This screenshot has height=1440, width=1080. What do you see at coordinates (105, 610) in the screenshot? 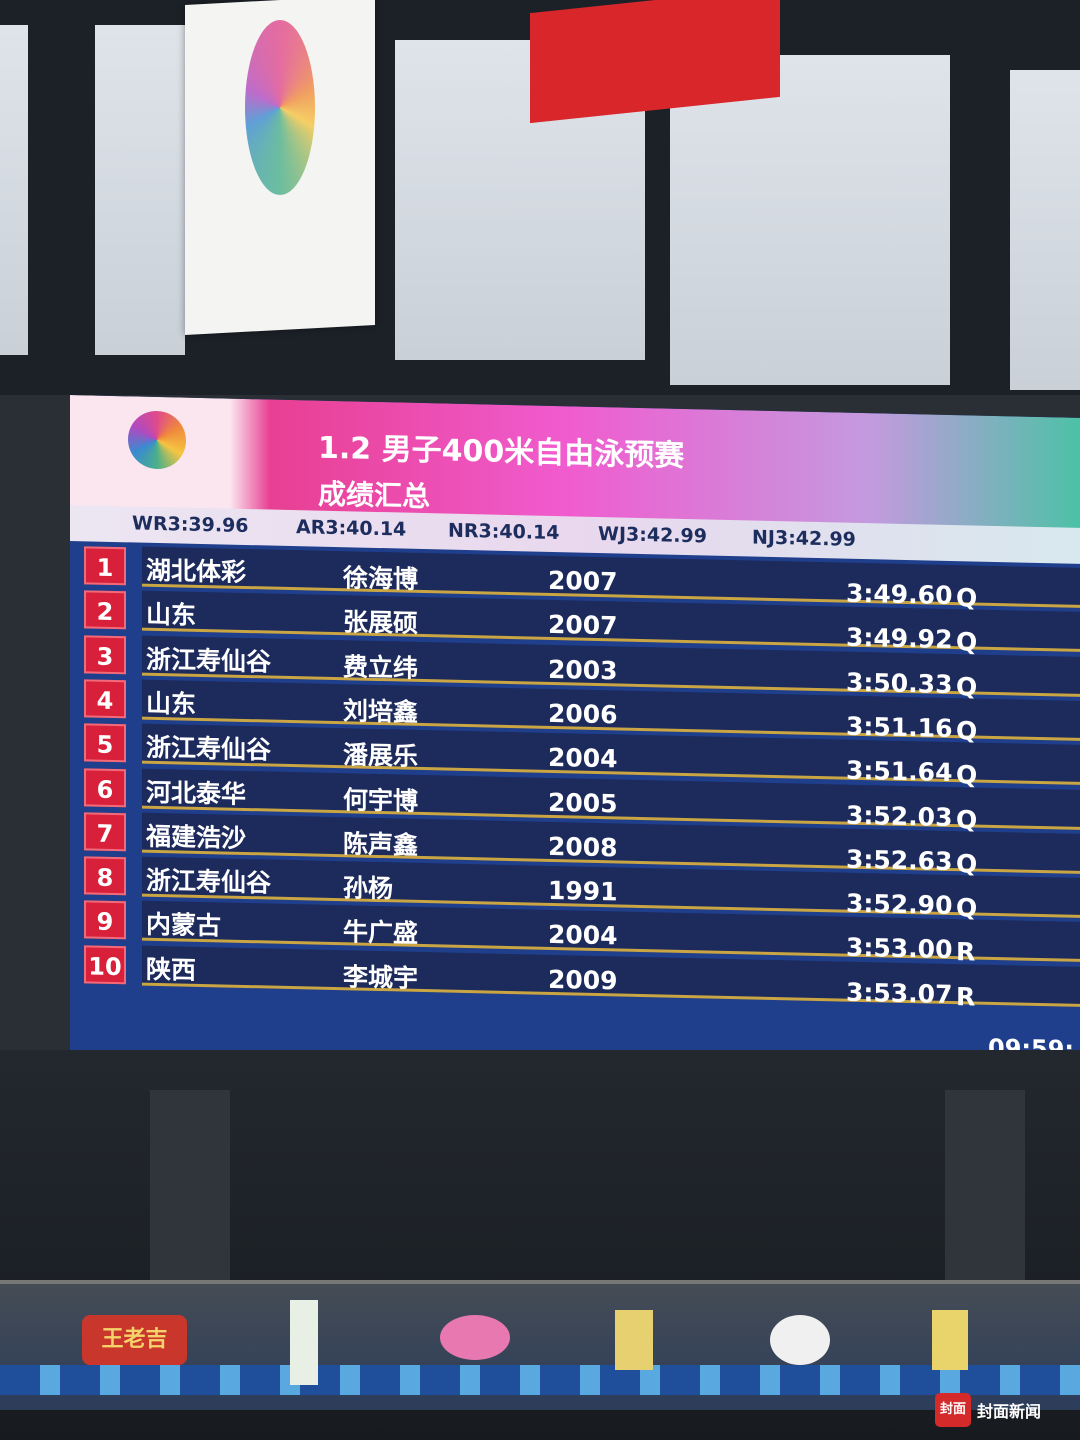
I see `rank-badge: 2` at bounding box center [105, 610].